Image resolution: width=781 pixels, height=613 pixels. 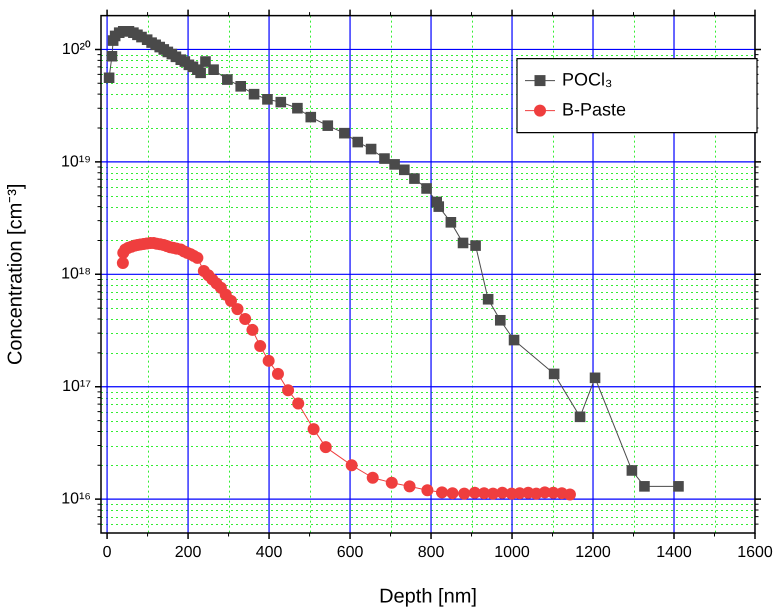 What do you see at coordinates (431, 553) in the screenshot?
I see `x-tick-label: 800` at bounding box center [431, 553].